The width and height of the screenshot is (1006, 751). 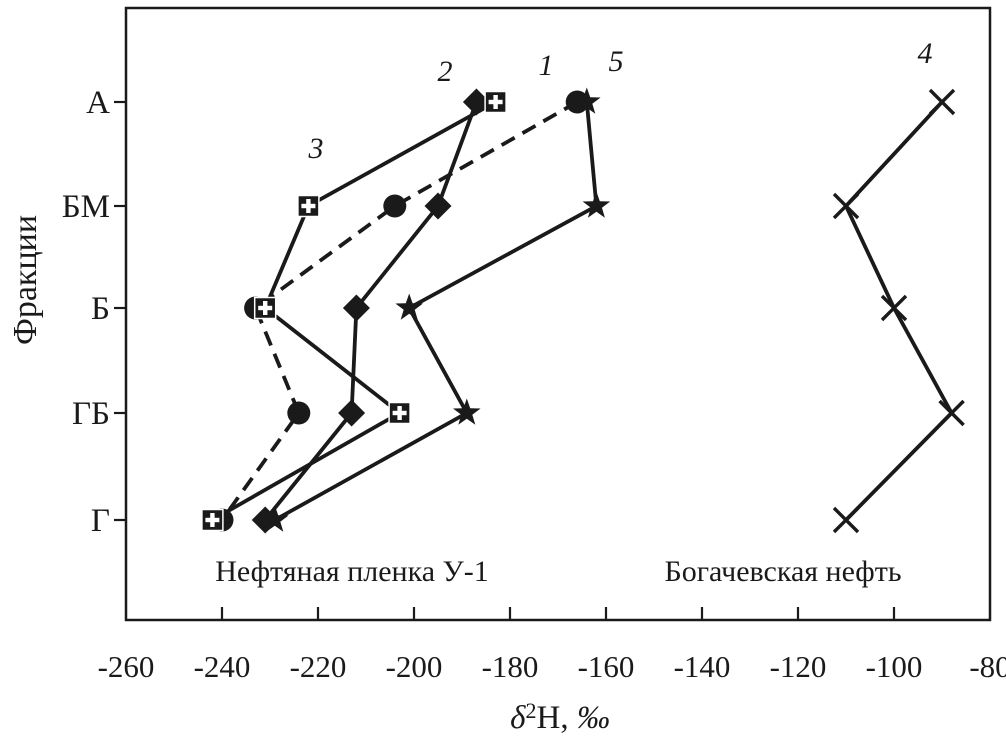 I want to click on x-axis-title: δ2H, ‰, so click(x=560, y=717).